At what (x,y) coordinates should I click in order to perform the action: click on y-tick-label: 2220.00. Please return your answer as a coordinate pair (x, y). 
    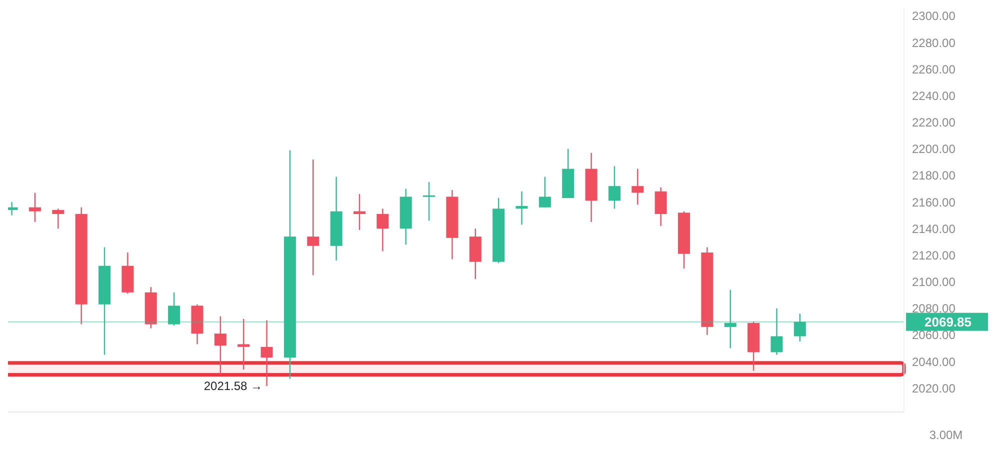
    Looking at the image, I should click on (934, 123).